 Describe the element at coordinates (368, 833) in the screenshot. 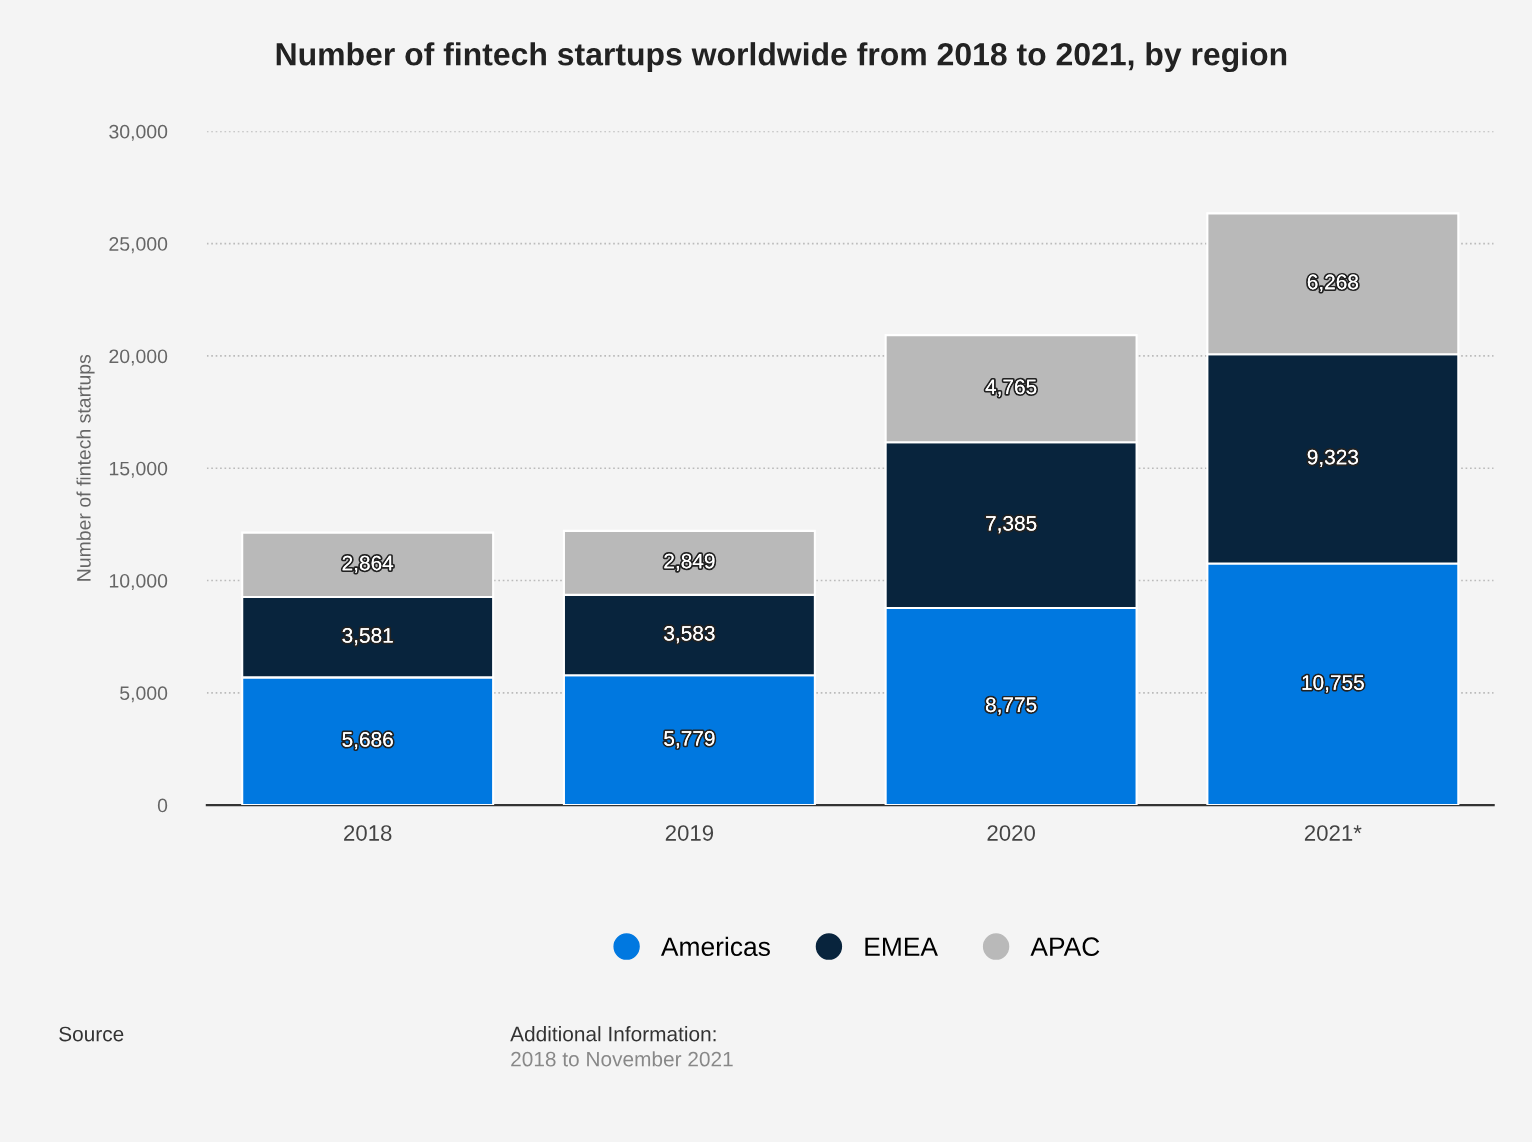

I see `x-tick-label: 2018` at that location.